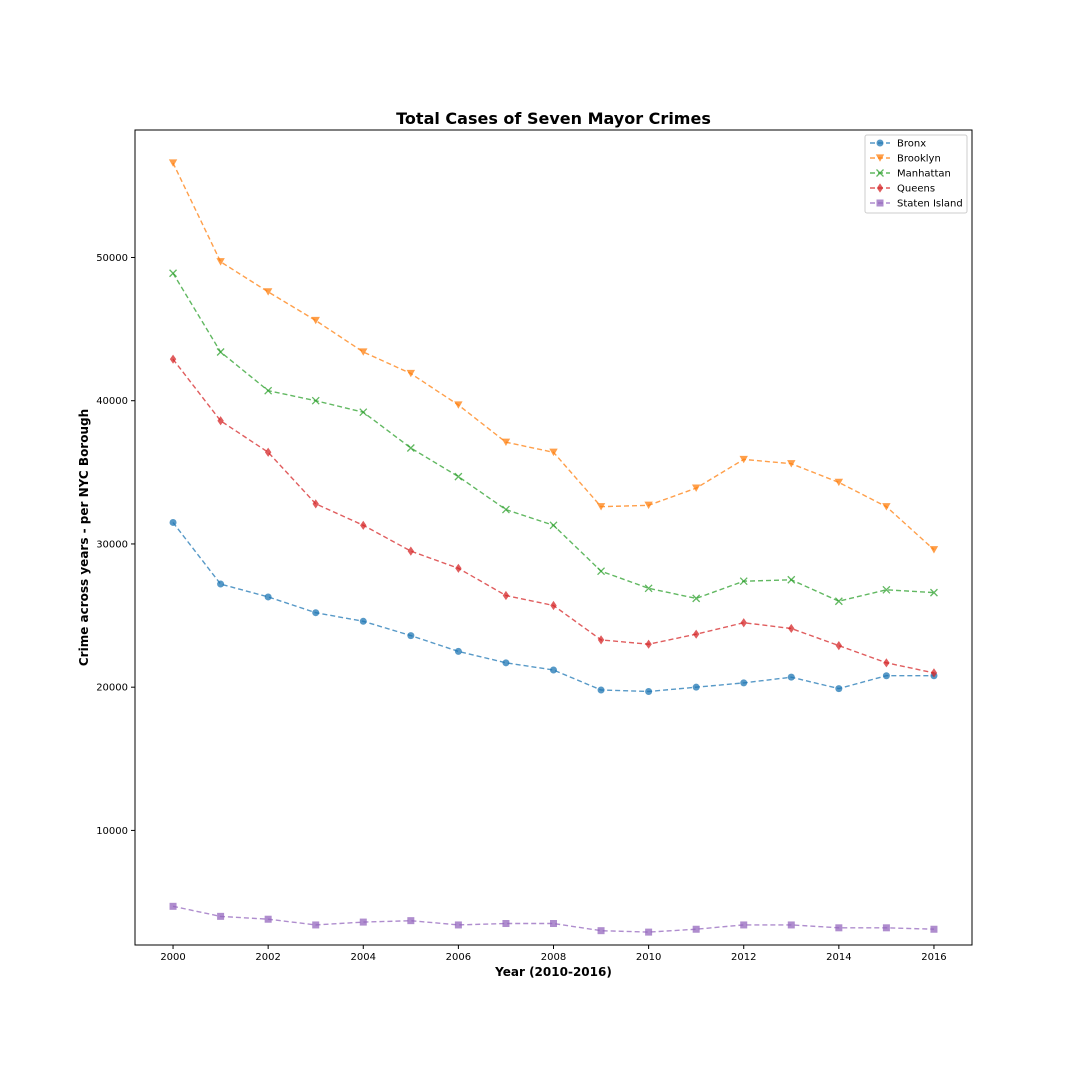 Image resolution: width=1080 pixels, height=1080 pixels. What do you see at coordinates (458, 957) in the screenshot?
I see `x-tick-label: 2006` at bounding box center [458, 957].